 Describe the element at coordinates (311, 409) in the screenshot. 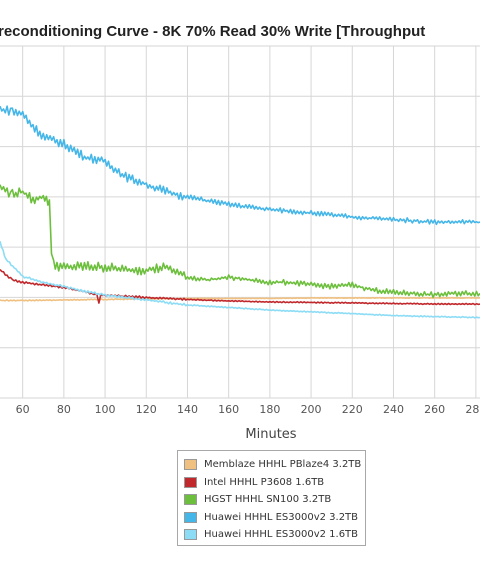

I see `x-tick-label: 200` at that location.